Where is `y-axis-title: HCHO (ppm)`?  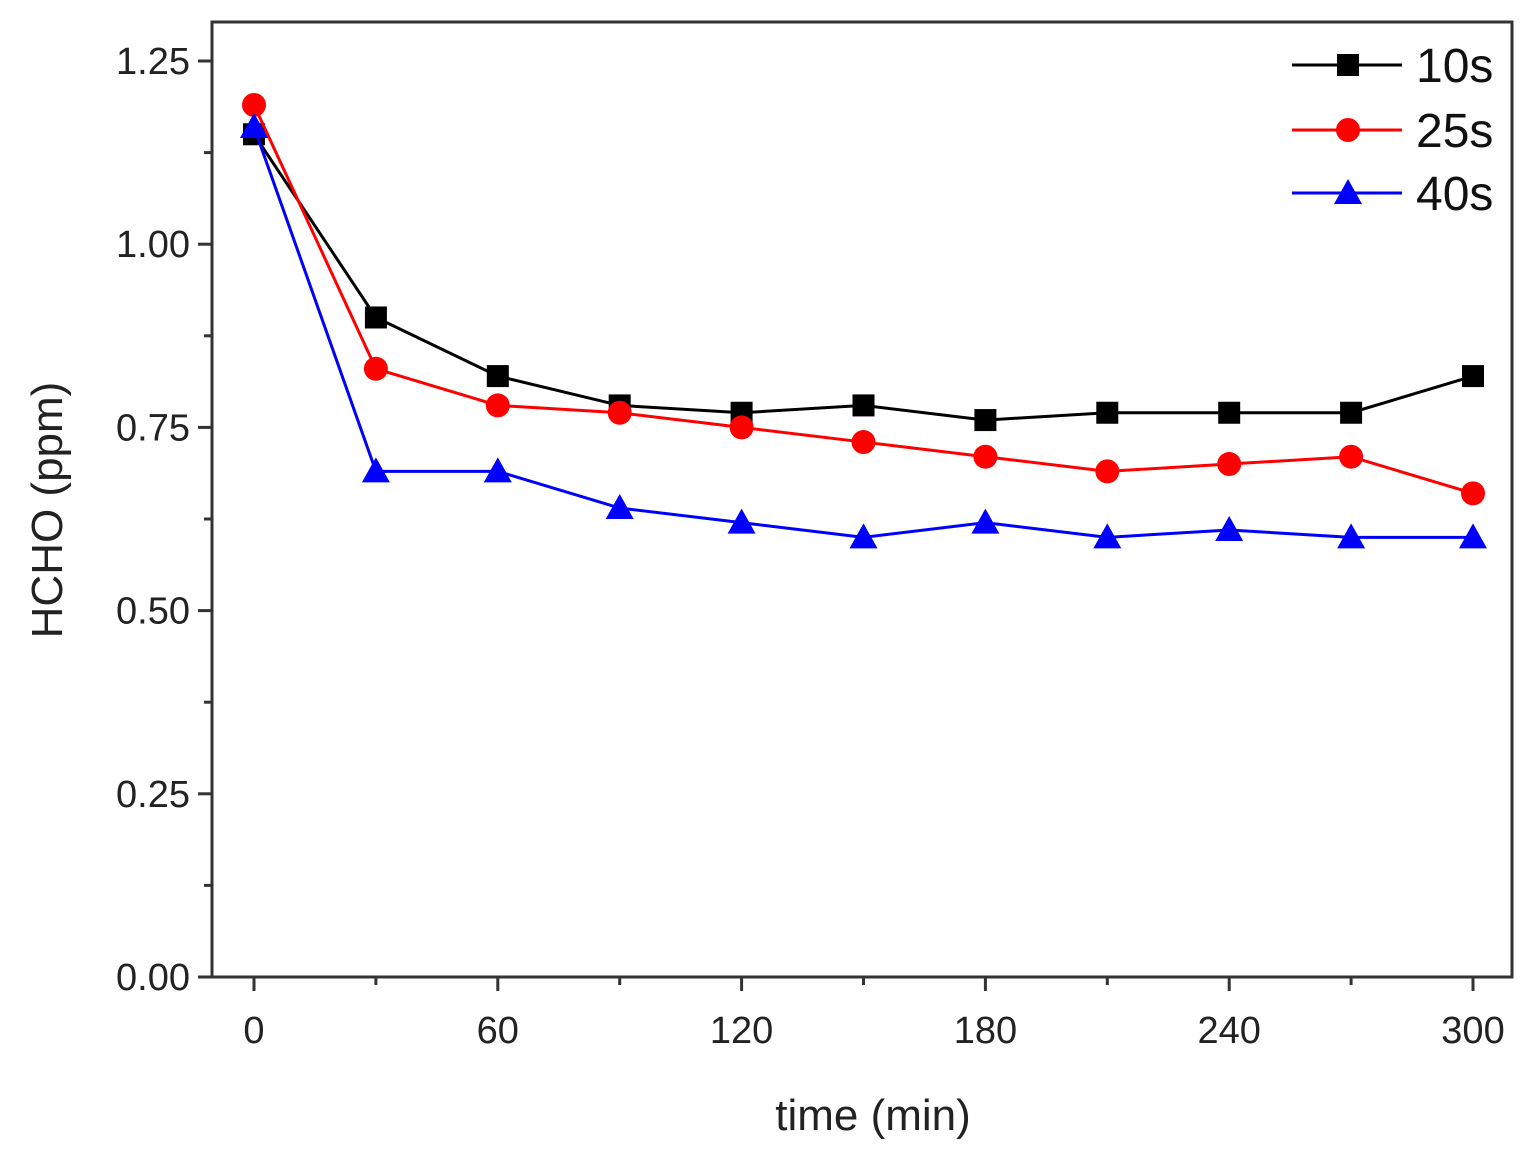
y-axis-title: HCHO (ppm) is located at coordinates (47, 510).